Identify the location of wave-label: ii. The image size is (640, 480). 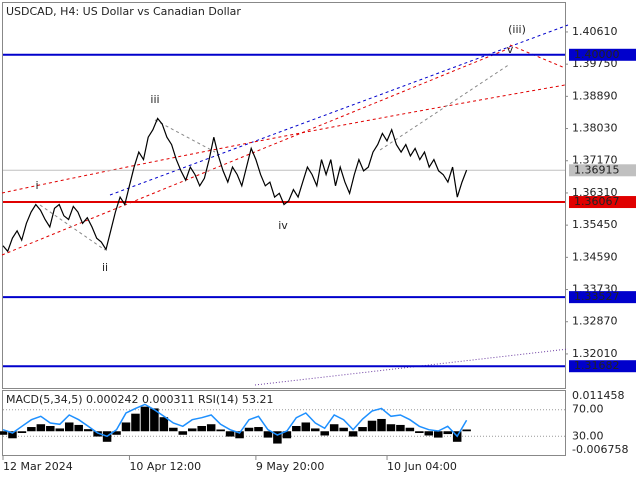
(105, 267).